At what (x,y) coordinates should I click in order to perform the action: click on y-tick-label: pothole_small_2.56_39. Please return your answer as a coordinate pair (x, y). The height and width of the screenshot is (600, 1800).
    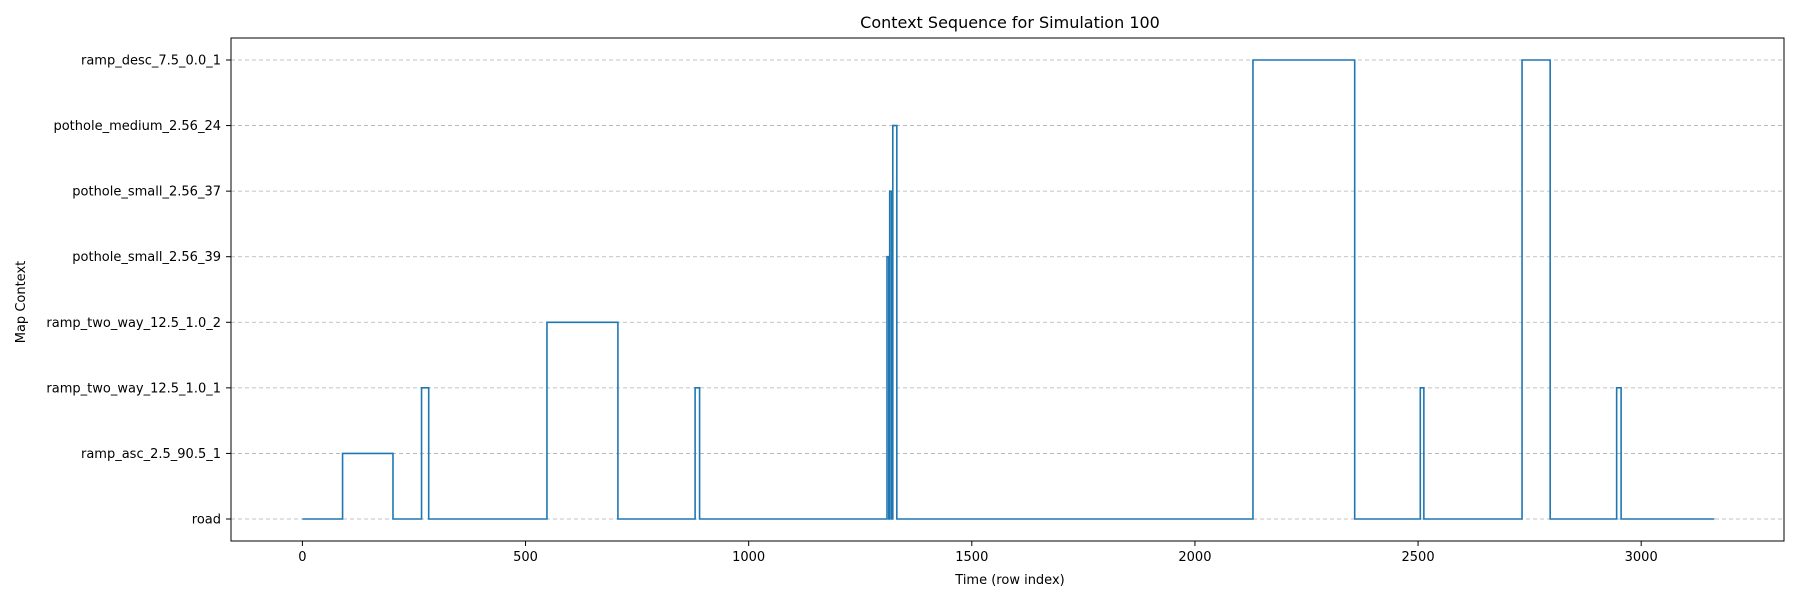
    Looking at the image, I should click on (146, 257).